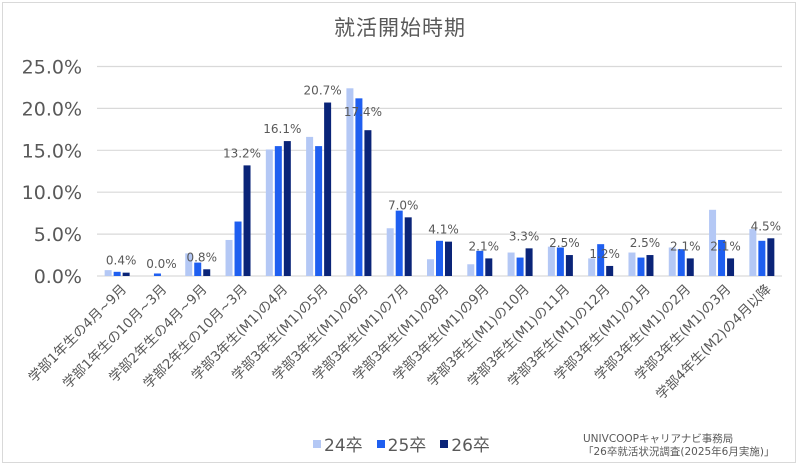 The width and height of the screenshot is (800, 467). I want to click on y-tick-label: 10.0%, so click(52, 193).